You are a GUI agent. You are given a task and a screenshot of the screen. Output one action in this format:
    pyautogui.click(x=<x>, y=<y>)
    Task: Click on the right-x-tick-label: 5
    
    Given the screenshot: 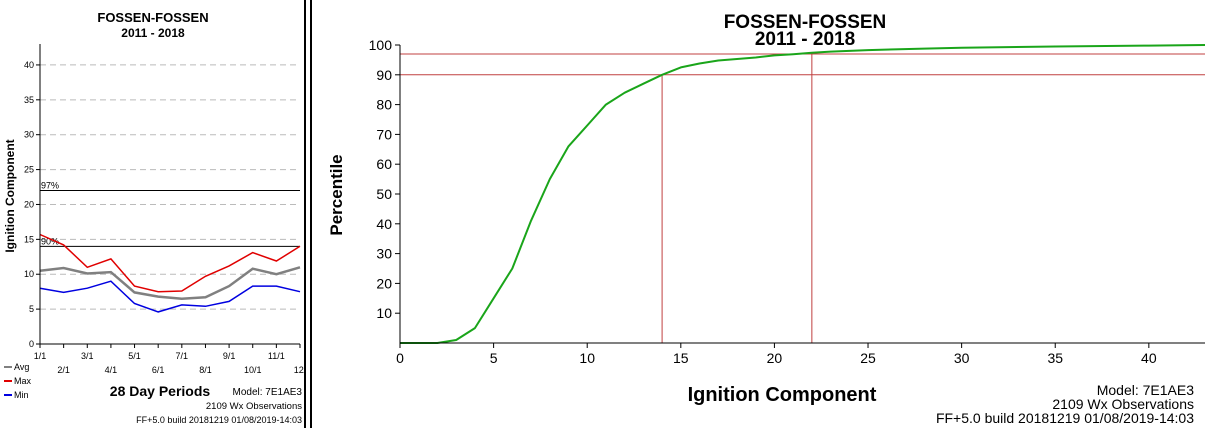 What is the action you would take?
    pyautogui.click(x=494, y=358)
    